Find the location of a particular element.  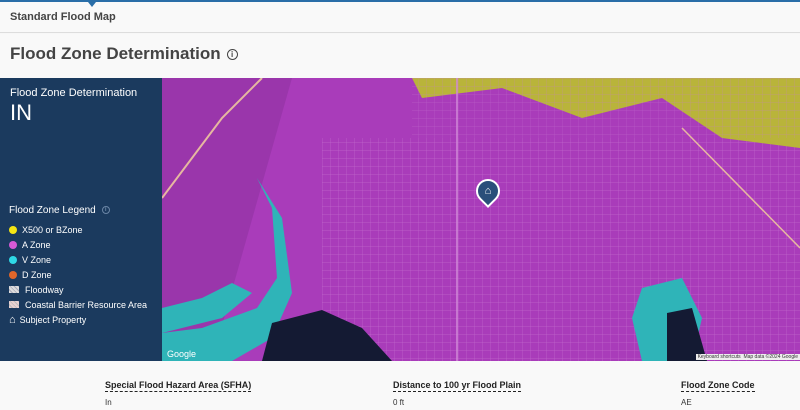

map-data-text: Map data ©2024 Google is located at coordinates (770, 357).